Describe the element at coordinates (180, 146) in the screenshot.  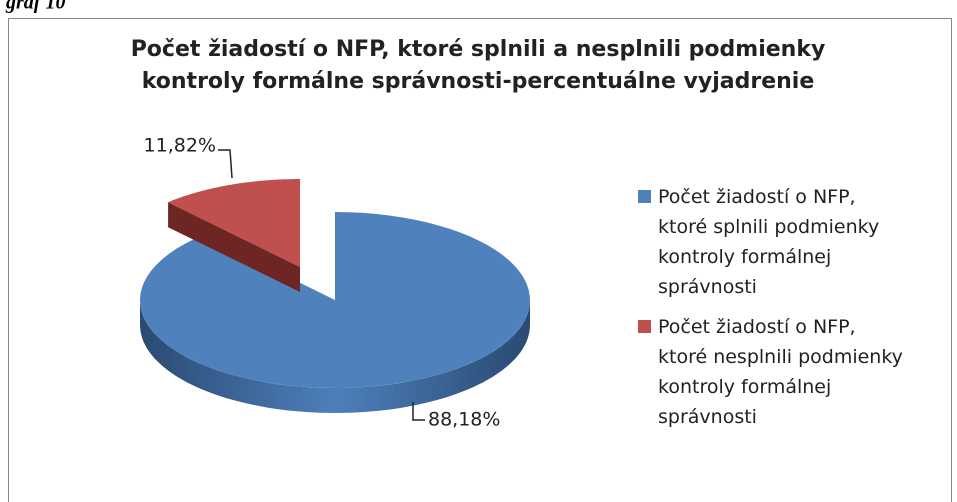
I see `data-label: 11,82%` at that location.